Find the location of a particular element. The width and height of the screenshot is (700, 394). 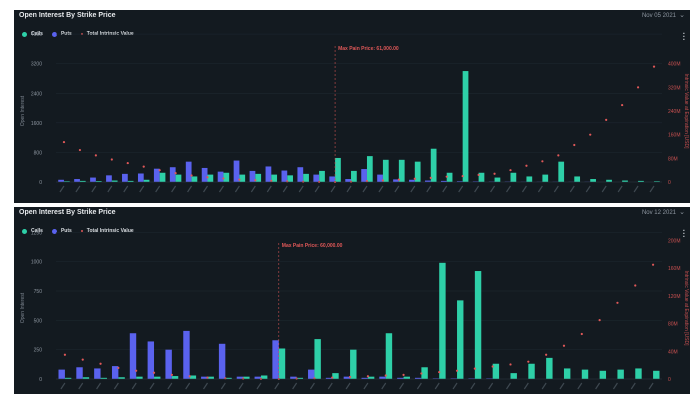

y2-tick-label: 320M is located at coordinates (674, 88).